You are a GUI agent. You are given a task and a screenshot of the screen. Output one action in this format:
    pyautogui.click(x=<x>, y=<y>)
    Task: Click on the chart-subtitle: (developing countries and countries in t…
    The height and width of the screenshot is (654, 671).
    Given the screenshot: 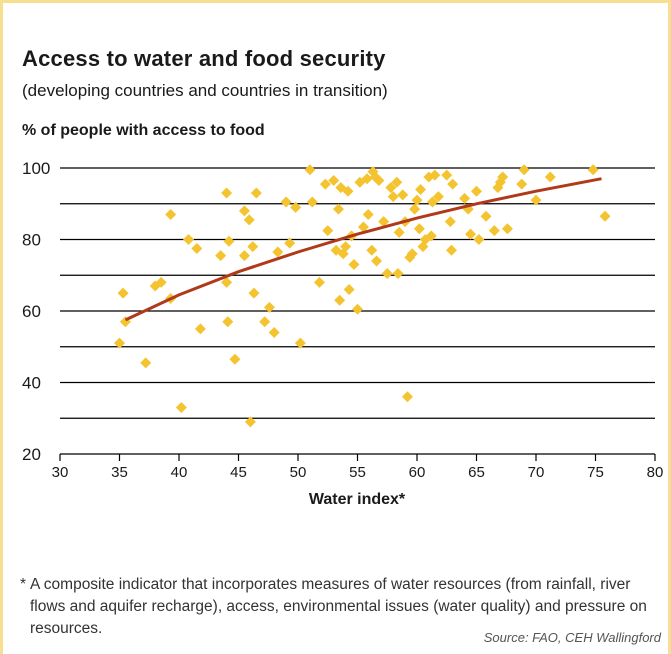 What is the action you would take?
    pyautogui.click(x=205, y=90)
    